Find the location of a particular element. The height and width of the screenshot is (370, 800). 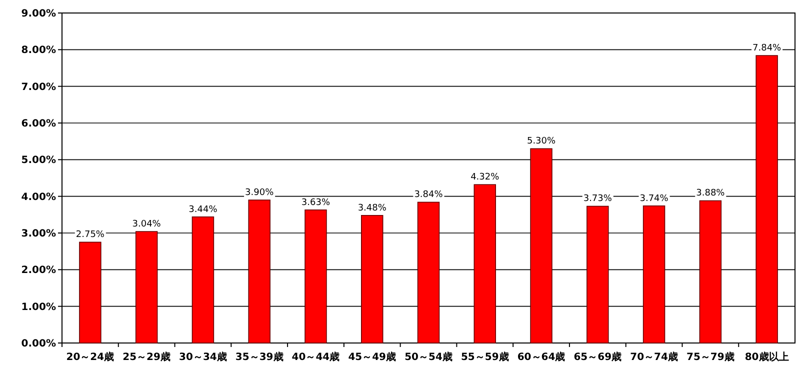

x-tick-label: 40～44歳 is located at coordinates (316, 357).